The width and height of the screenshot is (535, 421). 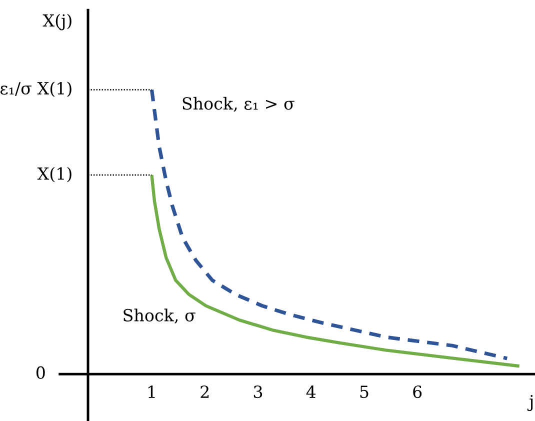 I want to click on x-tick-label: 4, so click(x=311, y=391).